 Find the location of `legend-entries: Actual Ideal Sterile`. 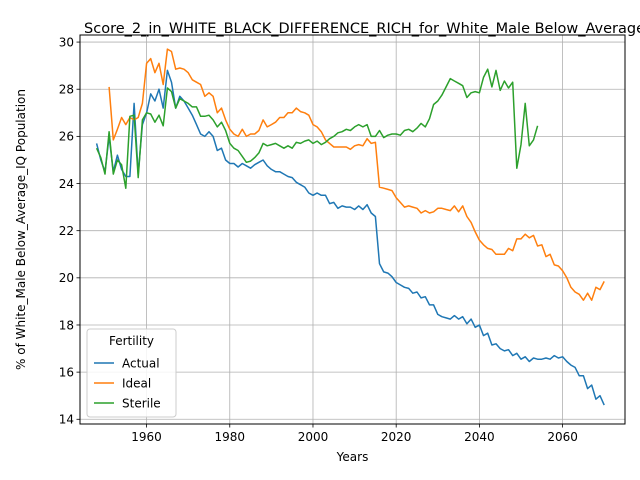

legend-entries: Actual Ideal Sterile is located at coordinates (127, 384).